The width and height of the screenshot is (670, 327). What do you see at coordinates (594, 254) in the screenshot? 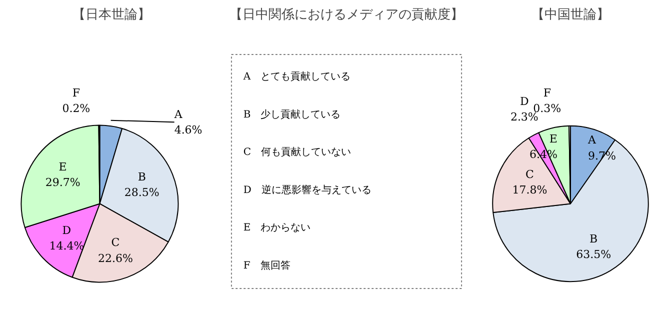
I see `data-label: 63.5%` at bounding box center [594, 254].